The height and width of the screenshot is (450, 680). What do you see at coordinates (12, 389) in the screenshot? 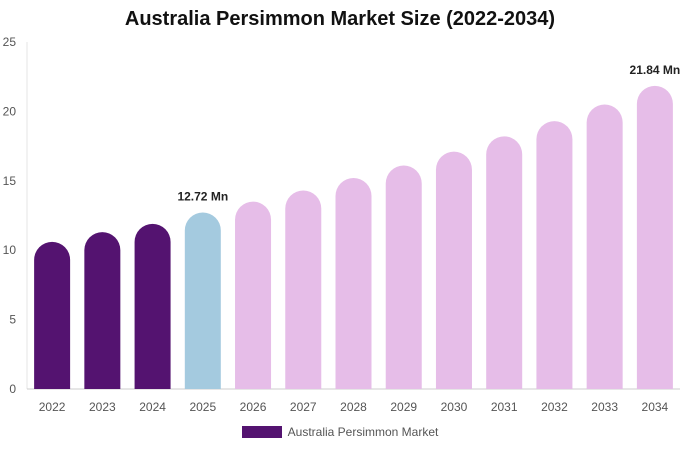
I see `y-tick-label: 0` at bounding box center [12, 389].